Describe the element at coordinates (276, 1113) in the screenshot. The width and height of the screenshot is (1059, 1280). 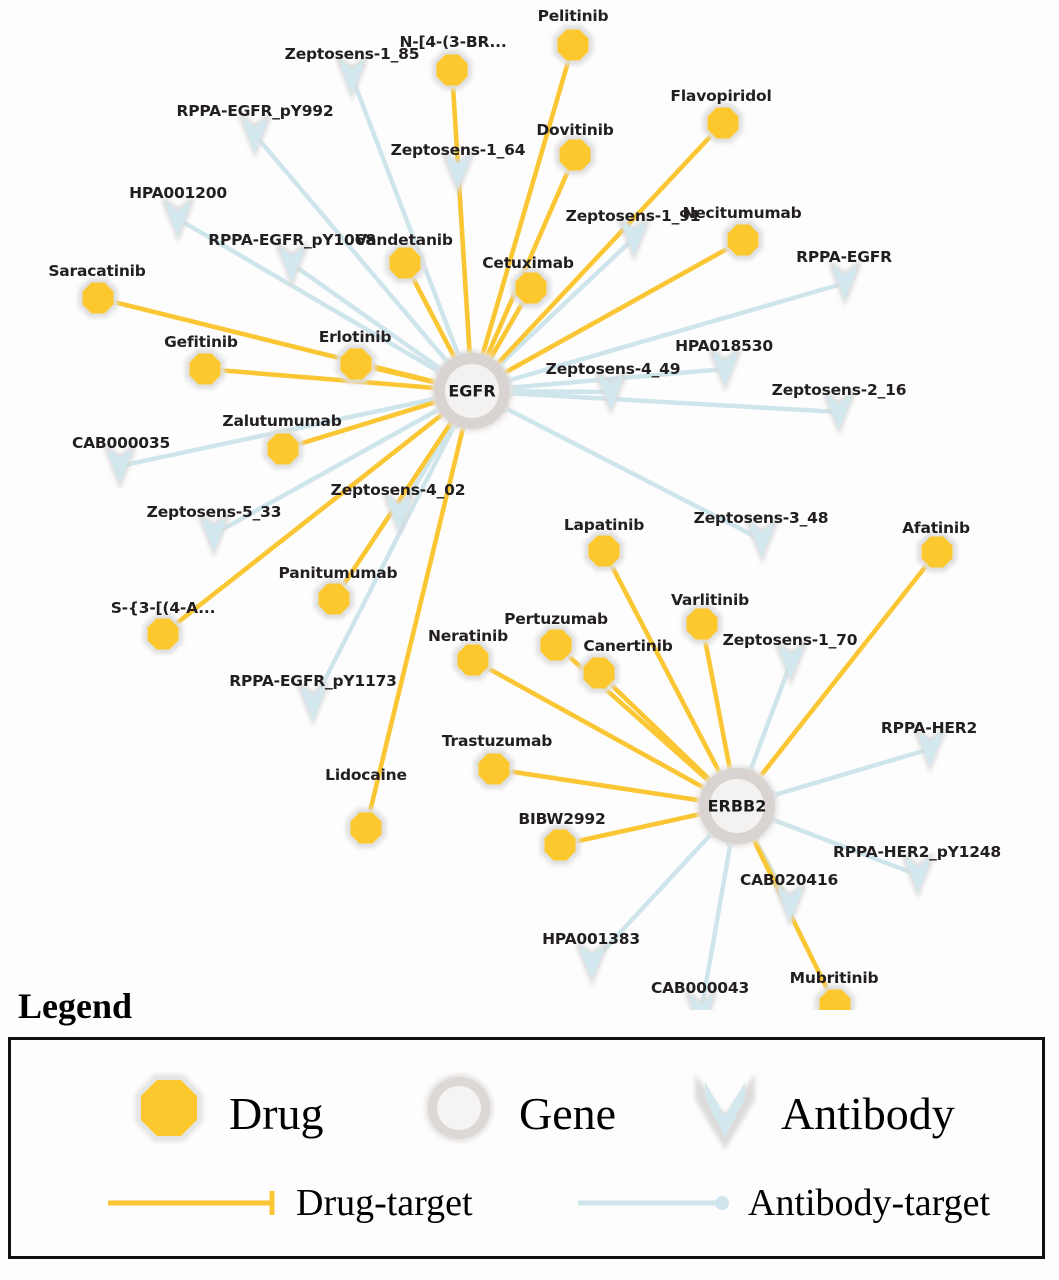
I see `legend-label-drug: Drug` at that location.